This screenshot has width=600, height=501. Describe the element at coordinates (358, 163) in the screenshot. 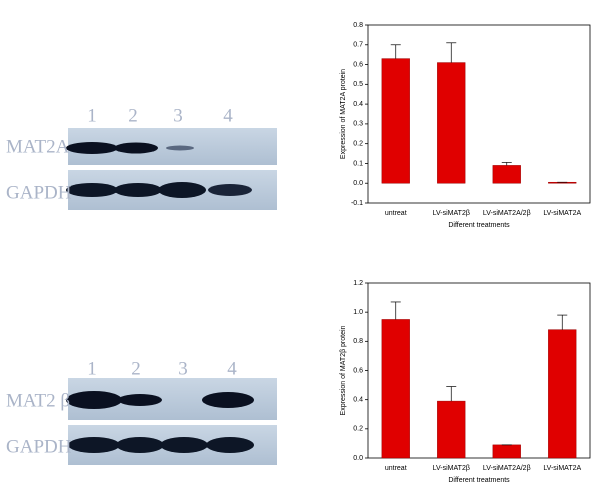

I see `y-tick-label: 0.1` at that location.